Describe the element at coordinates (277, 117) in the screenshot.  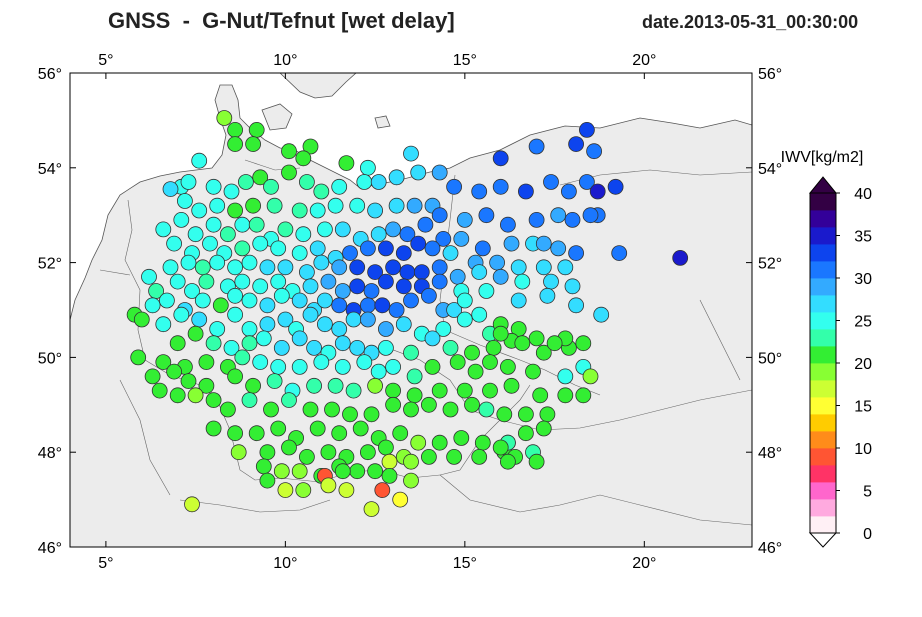
I see `island-zealand` at that location.